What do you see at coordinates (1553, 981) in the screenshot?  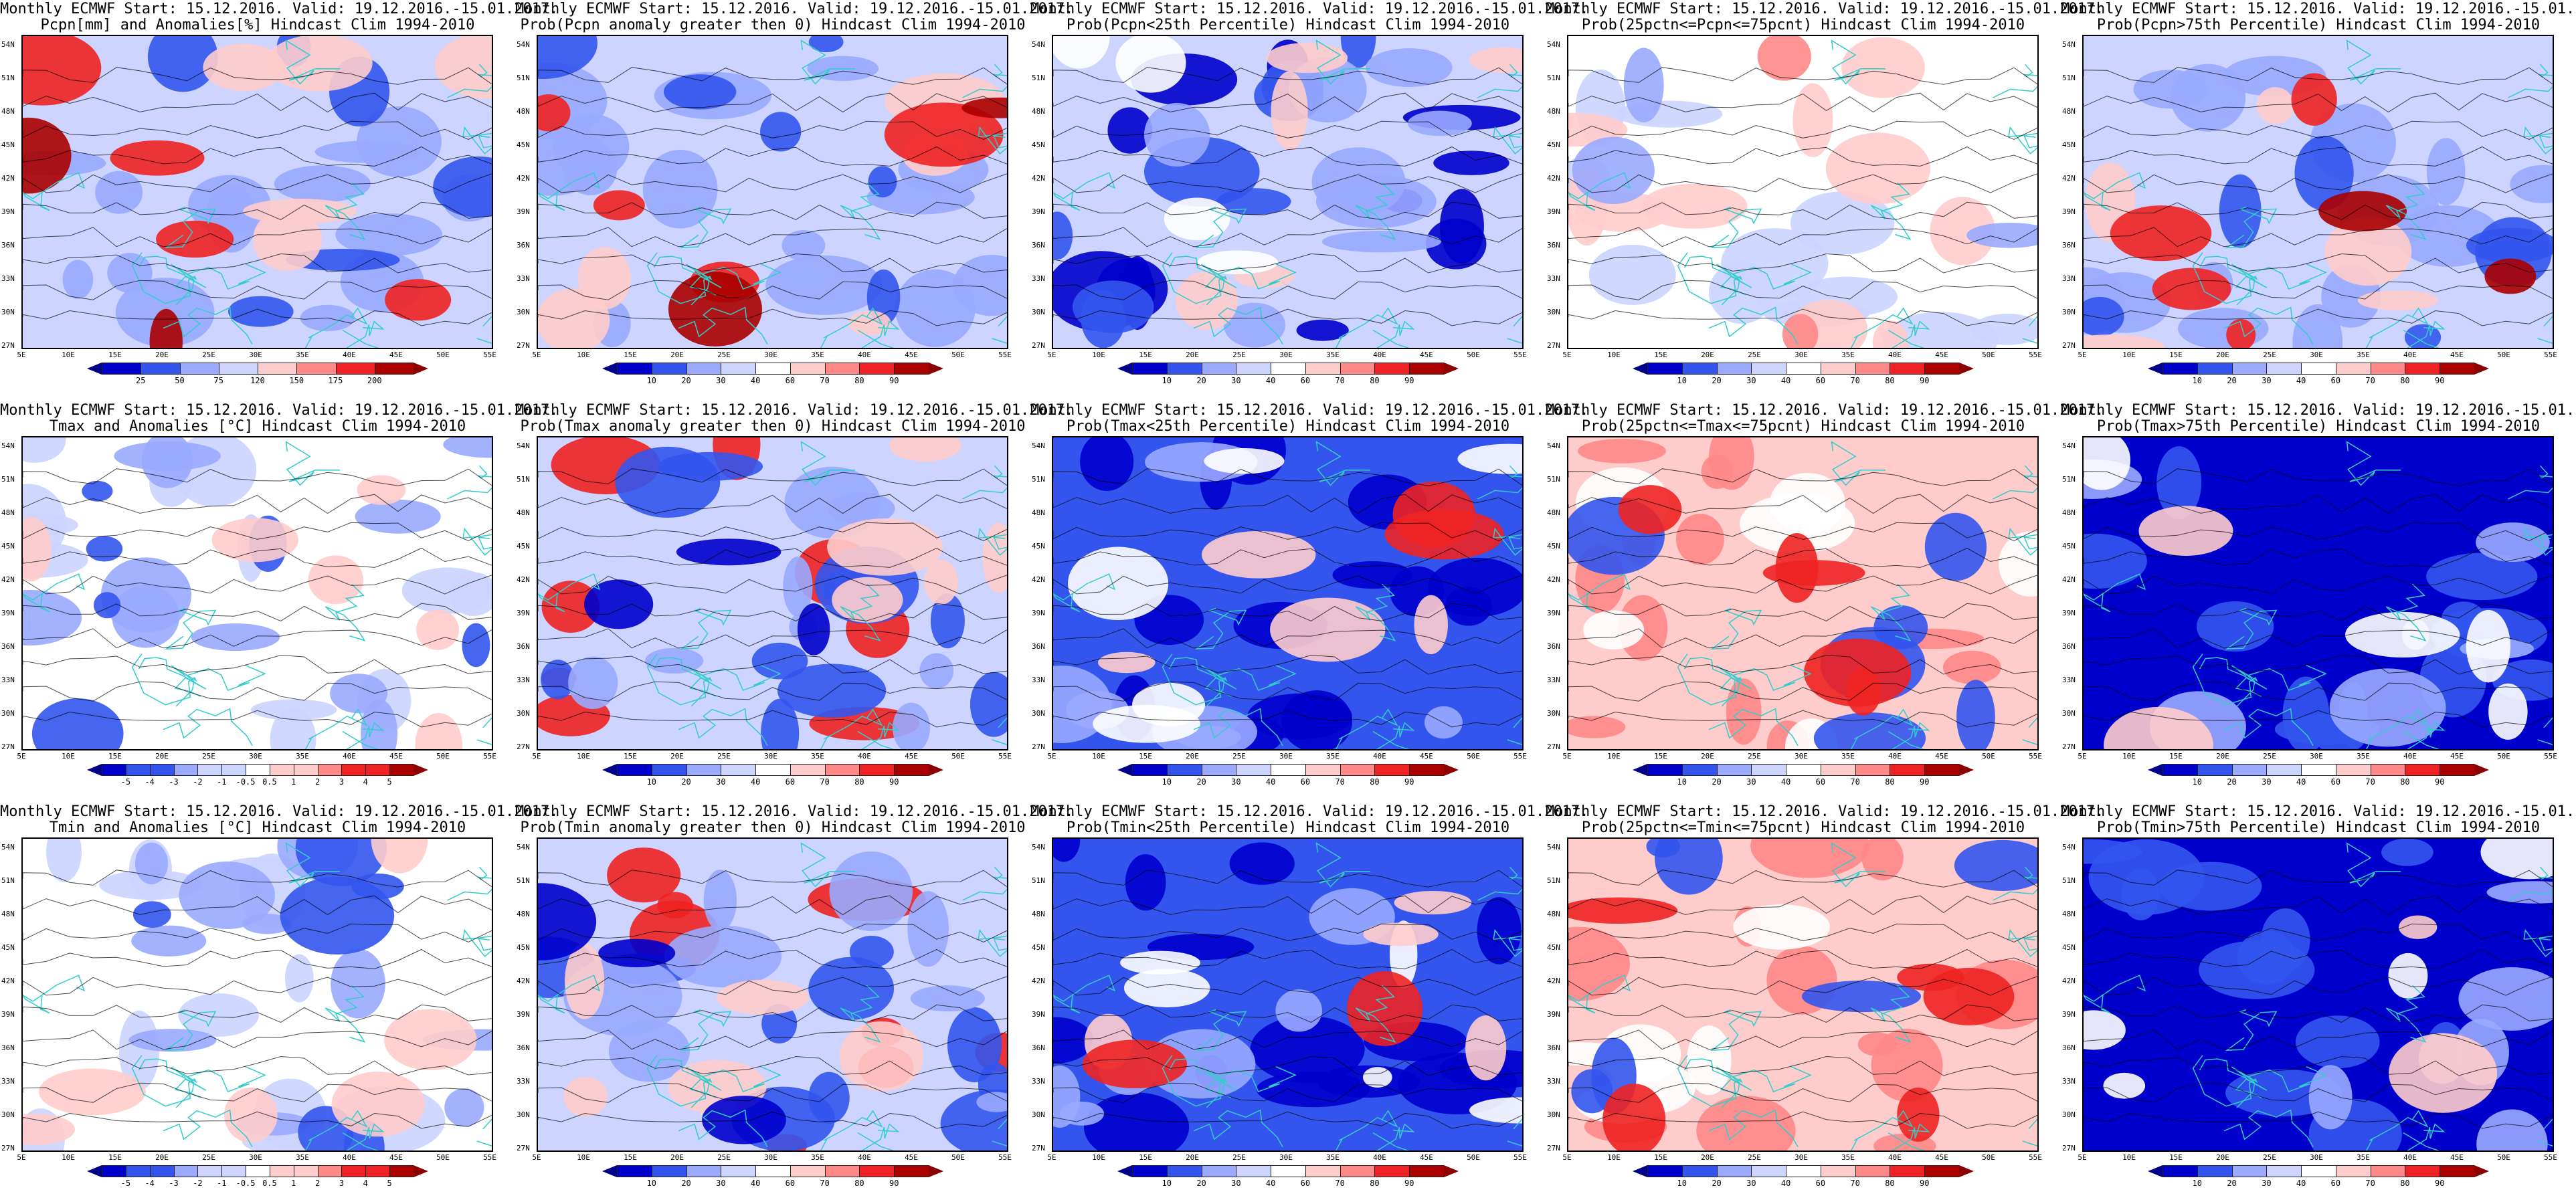 I see `lat-tick-label: 42N` at bounding box center [1553, 981].